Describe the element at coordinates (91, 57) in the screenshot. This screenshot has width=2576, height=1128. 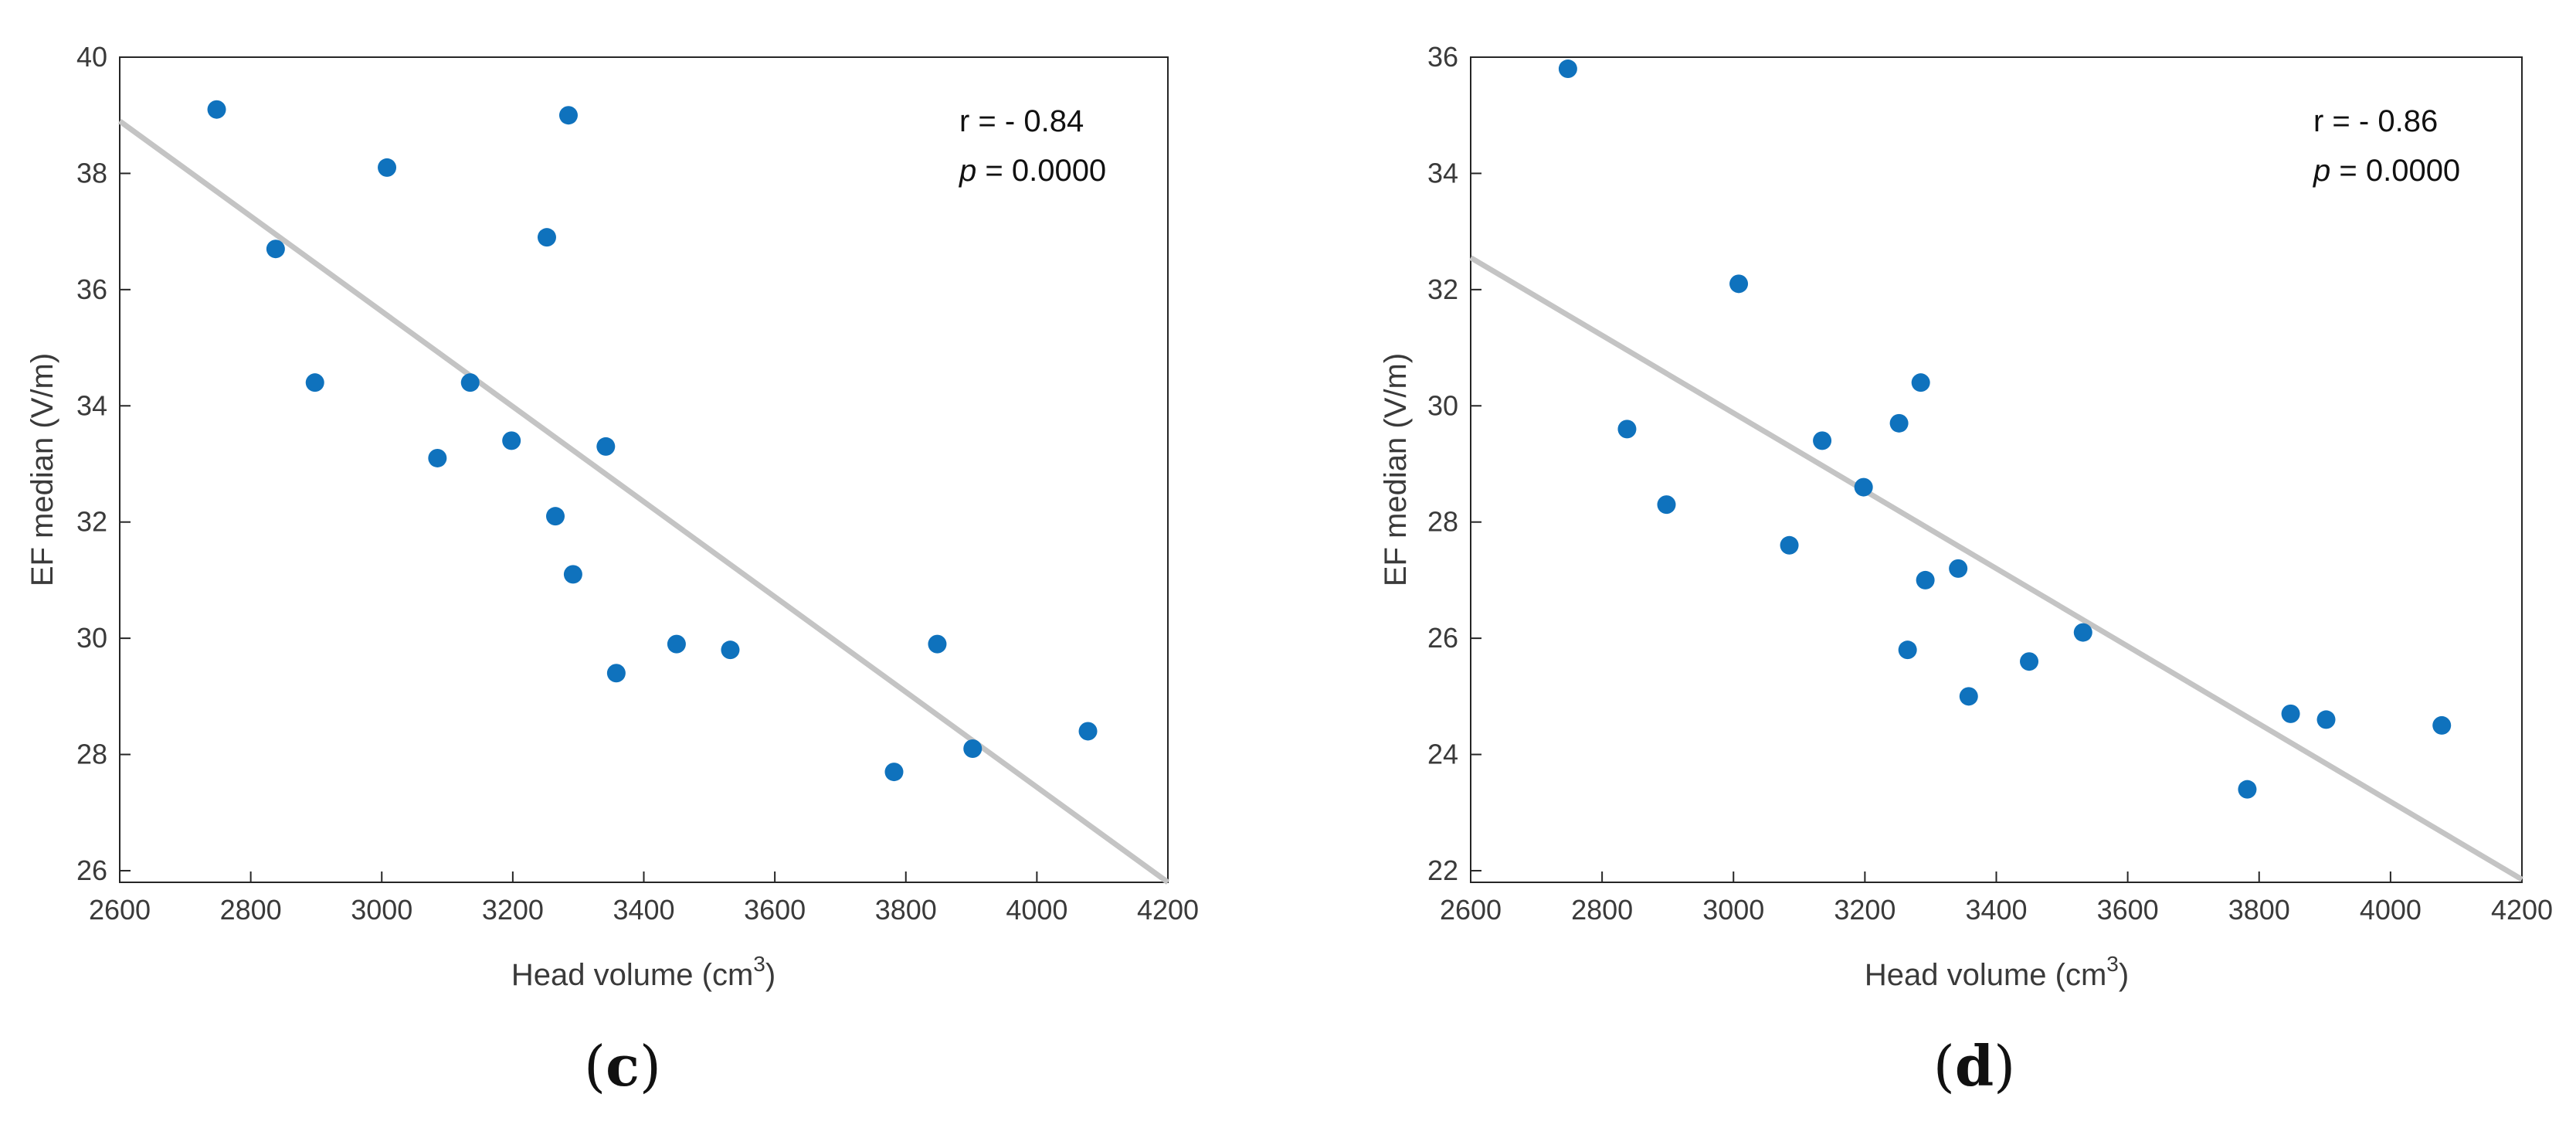
I see `y-tick-label-c: 40` at that location.